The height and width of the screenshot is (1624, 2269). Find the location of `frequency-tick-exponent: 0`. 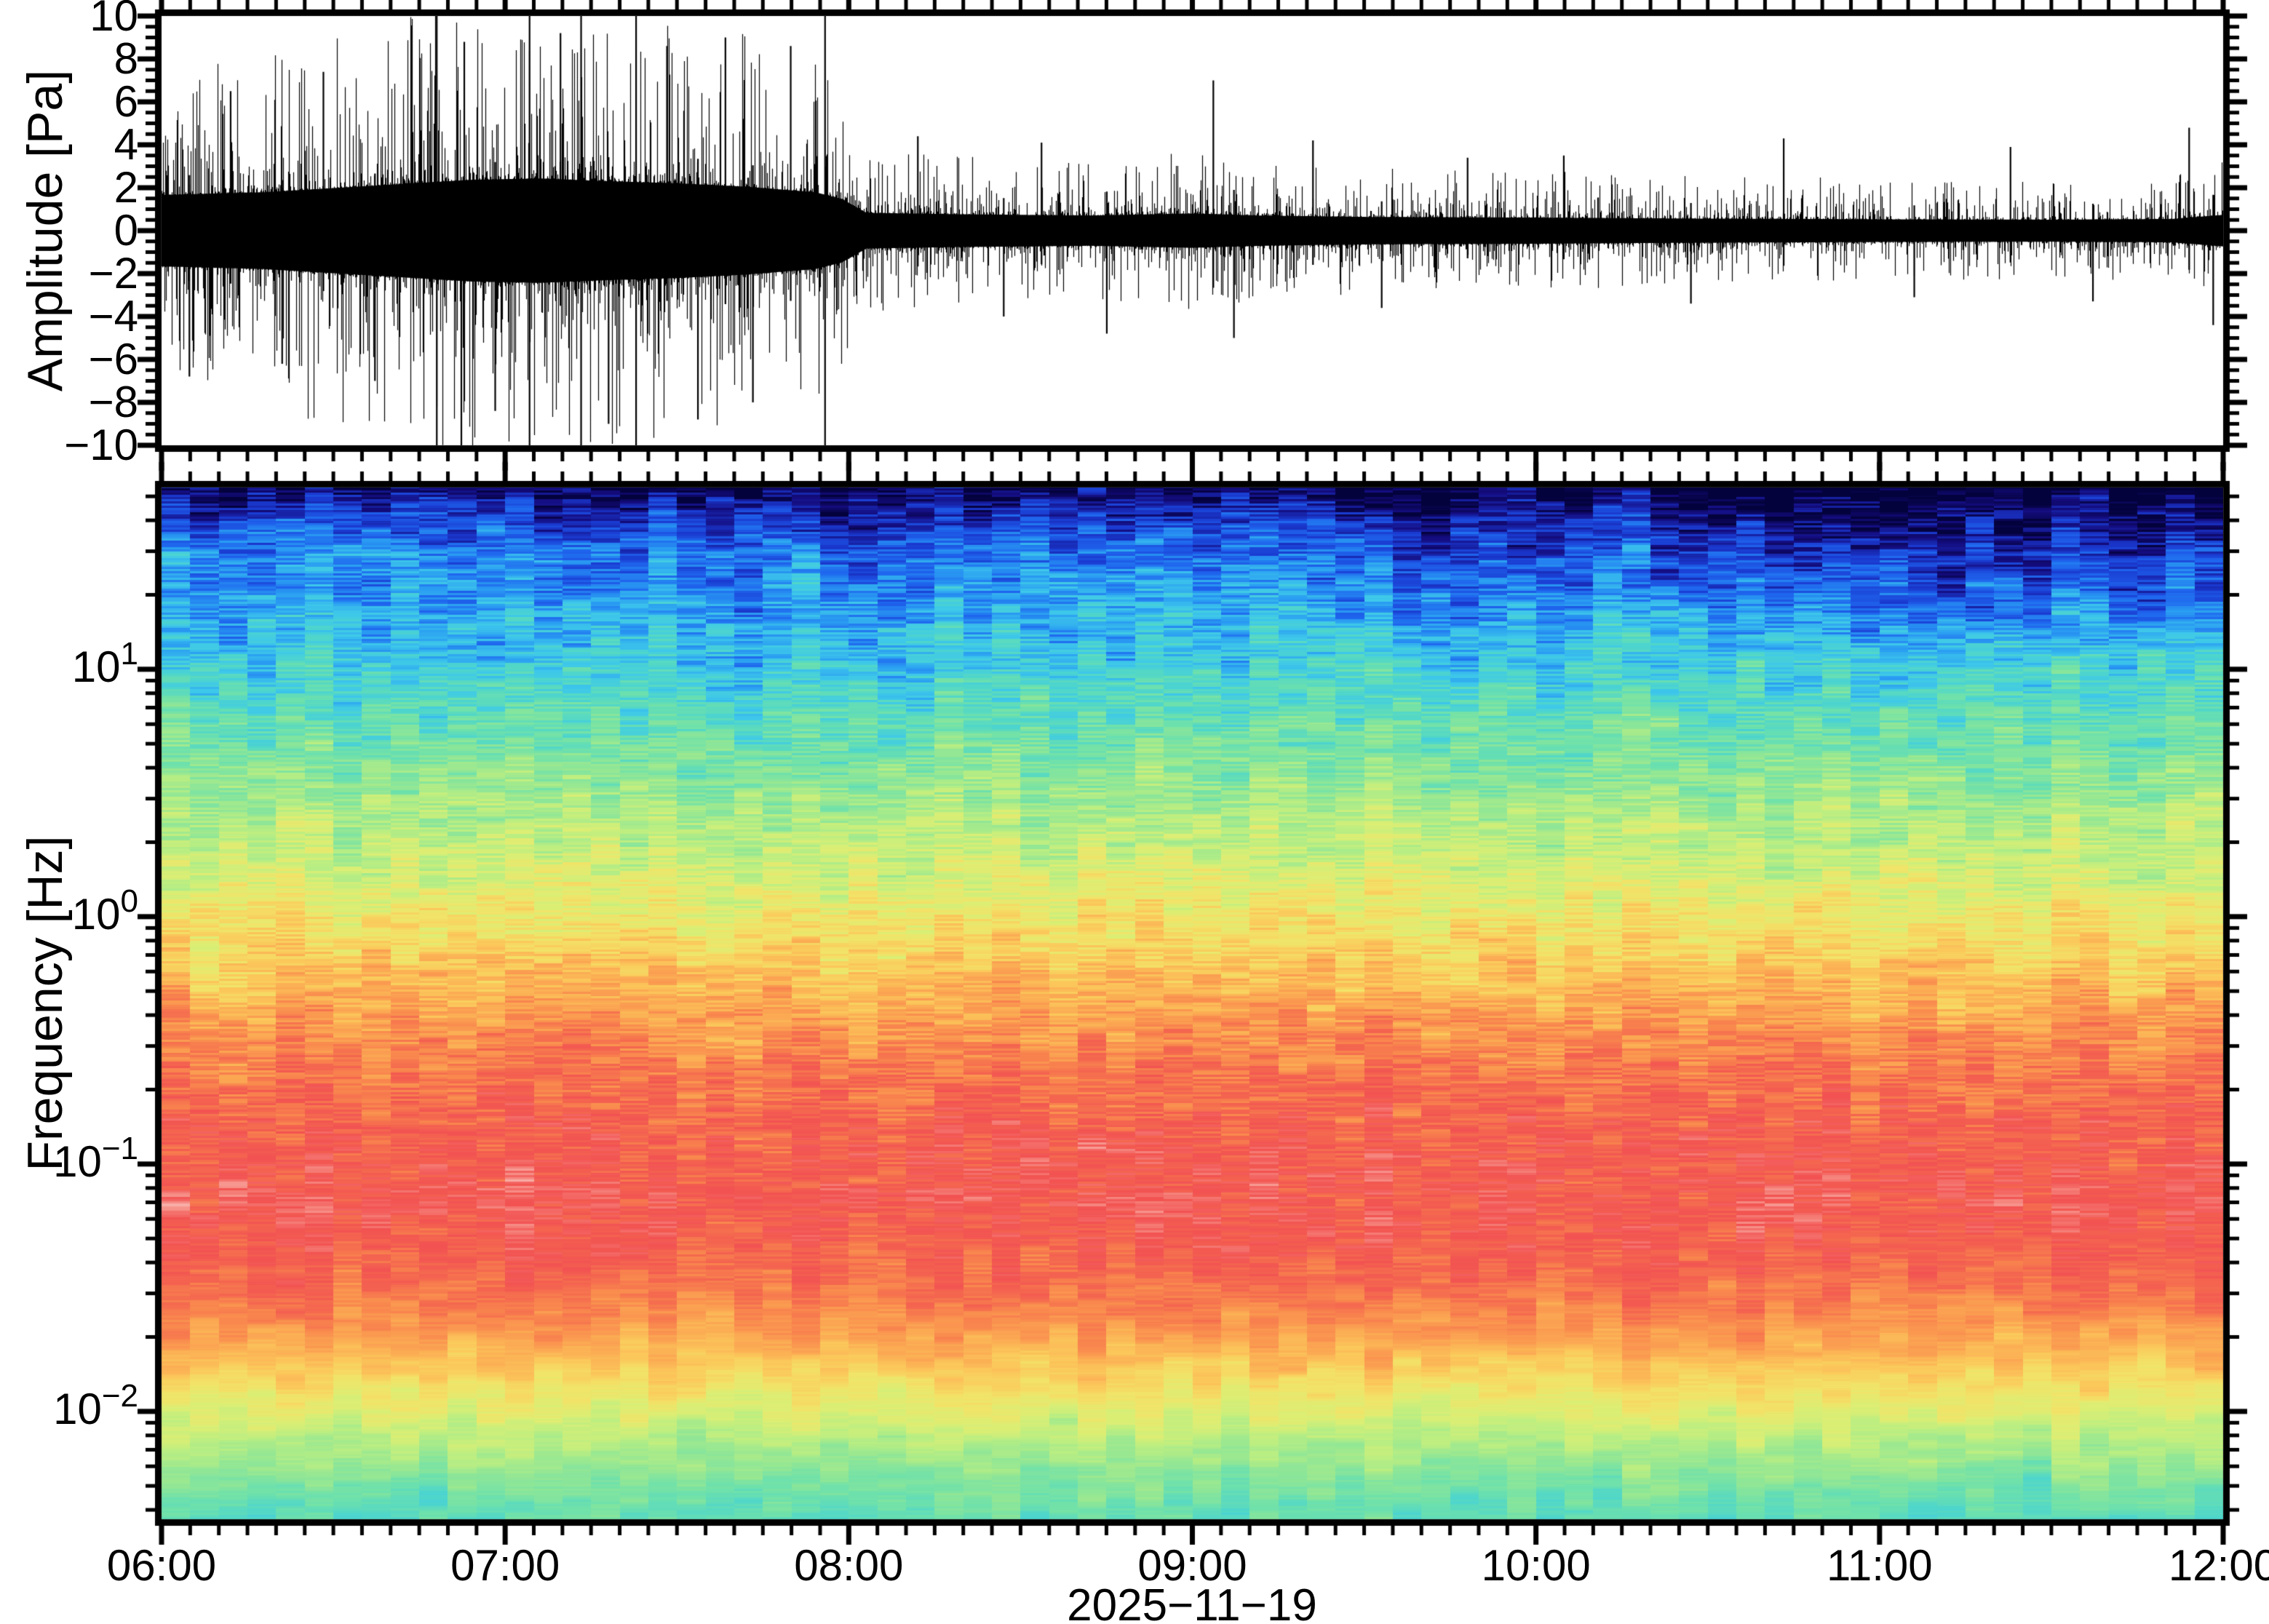

frequency-tick-exponent: 0 is located at coordinates (129, 901).